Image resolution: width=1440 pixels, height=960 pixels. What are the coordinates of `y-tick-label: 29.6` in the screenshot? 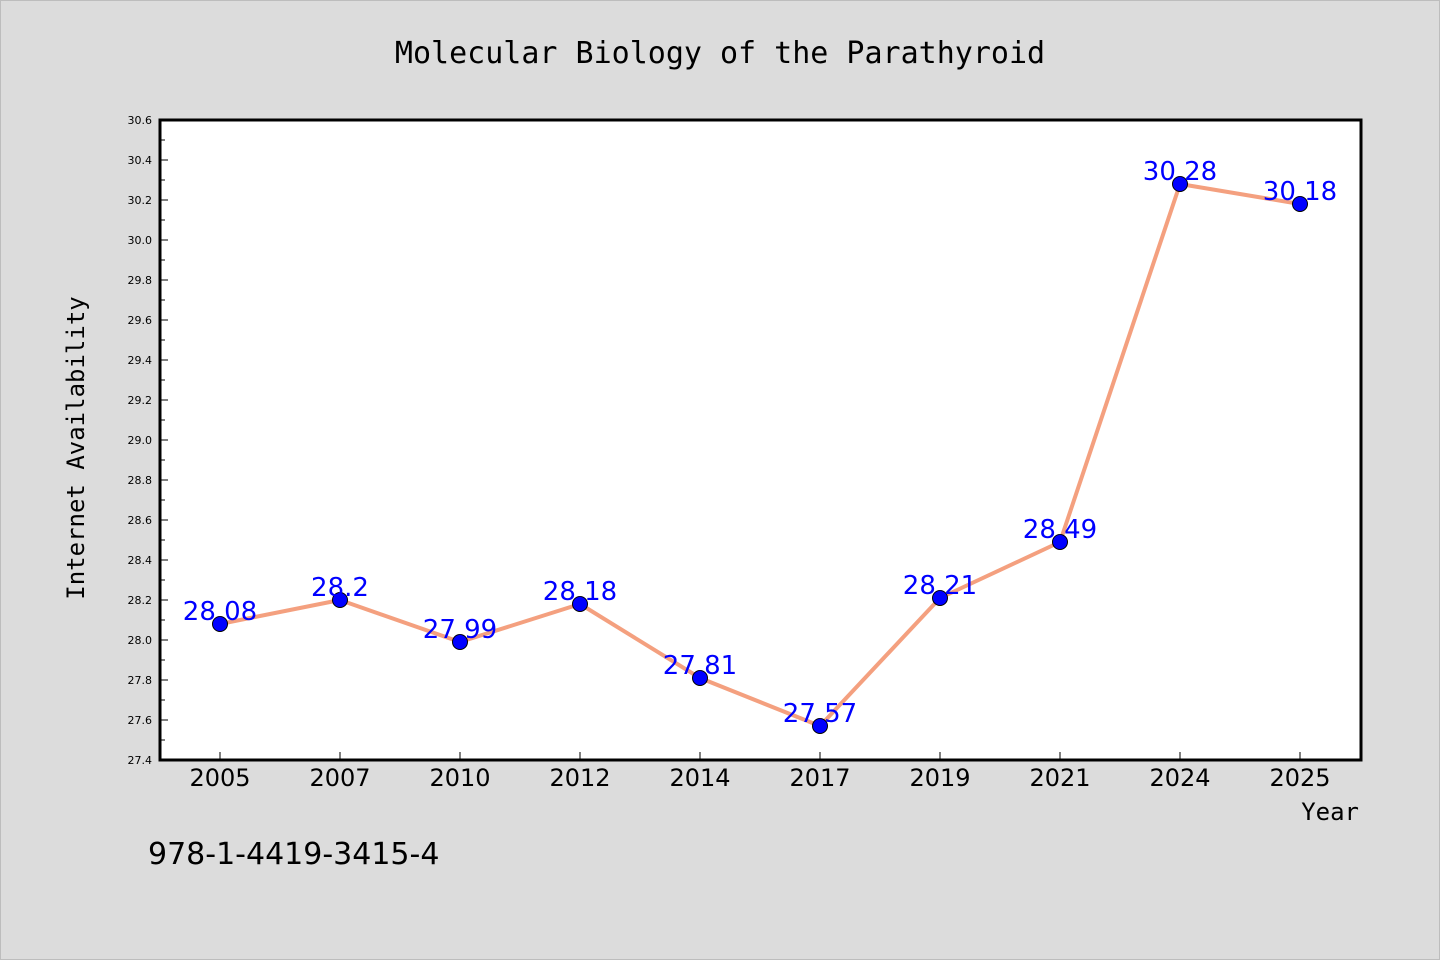 It's located at (140, 320).